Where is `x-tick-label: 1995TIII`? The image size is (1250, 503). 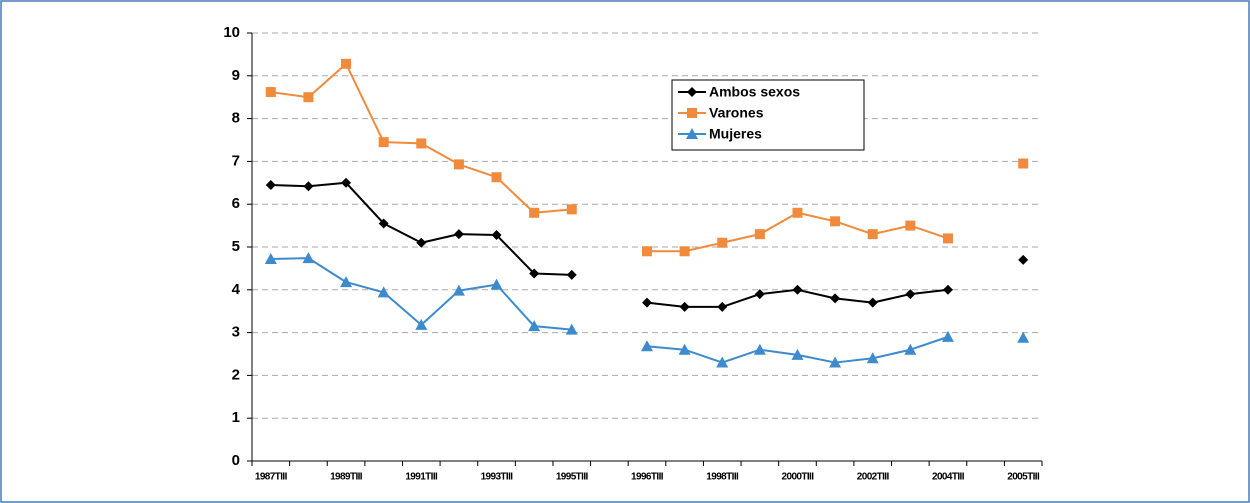 x-tick-label: 1995TIII is located at coordinates (572, 477).